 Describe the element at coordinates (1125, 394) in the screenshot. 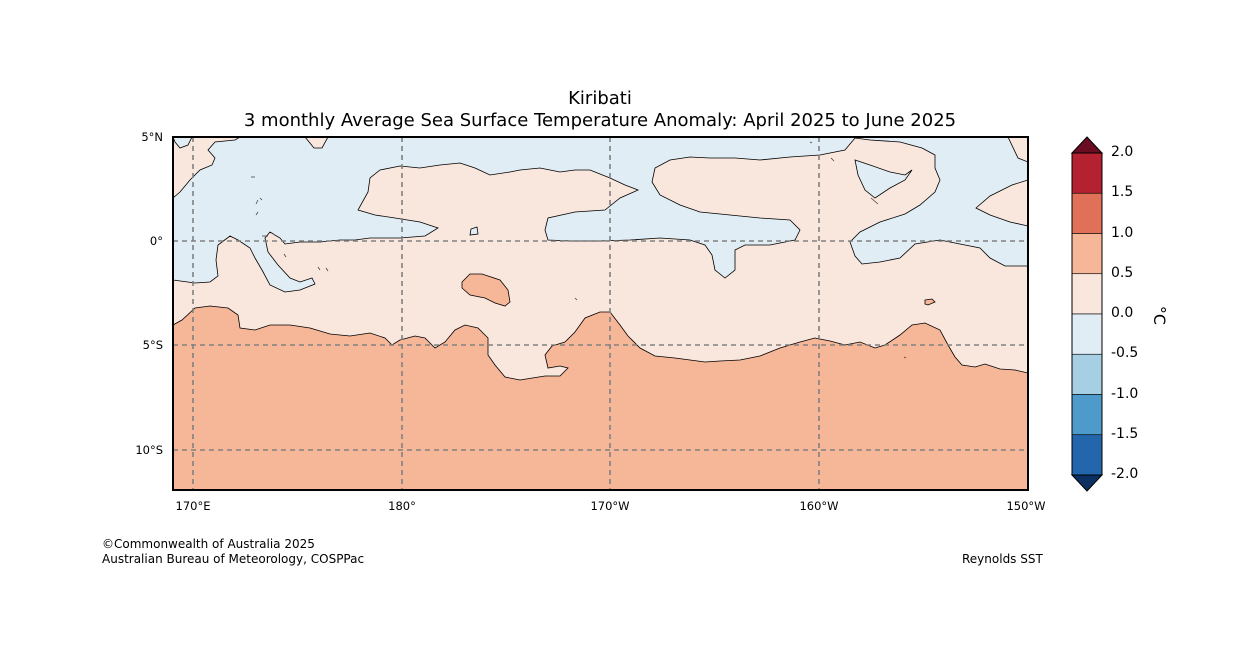

I see `colorbar-tick--1.0: -1.0` at that location.